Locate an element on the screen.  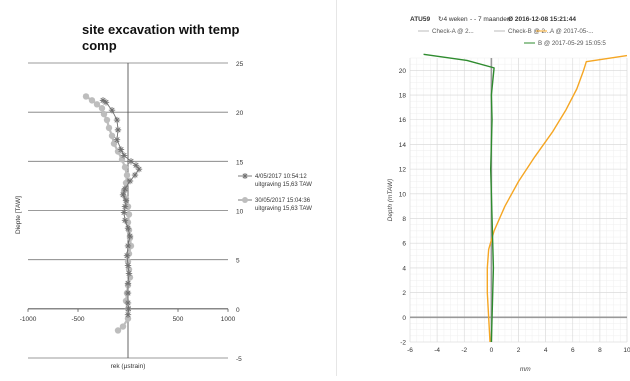
y-axis-label: Depth (mTAW) is located at coordinates (390, 200).